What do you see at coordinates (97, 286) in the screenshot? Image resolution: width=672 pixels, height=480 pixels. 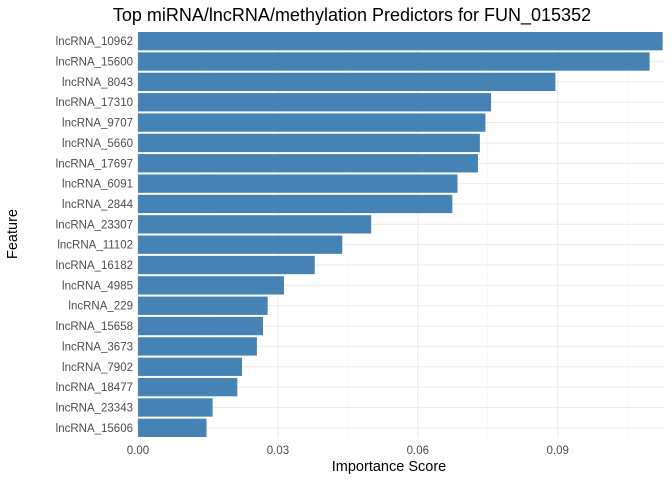 I see `y-tick-label: lncRNA_4985` at bounding box center [97, 286].